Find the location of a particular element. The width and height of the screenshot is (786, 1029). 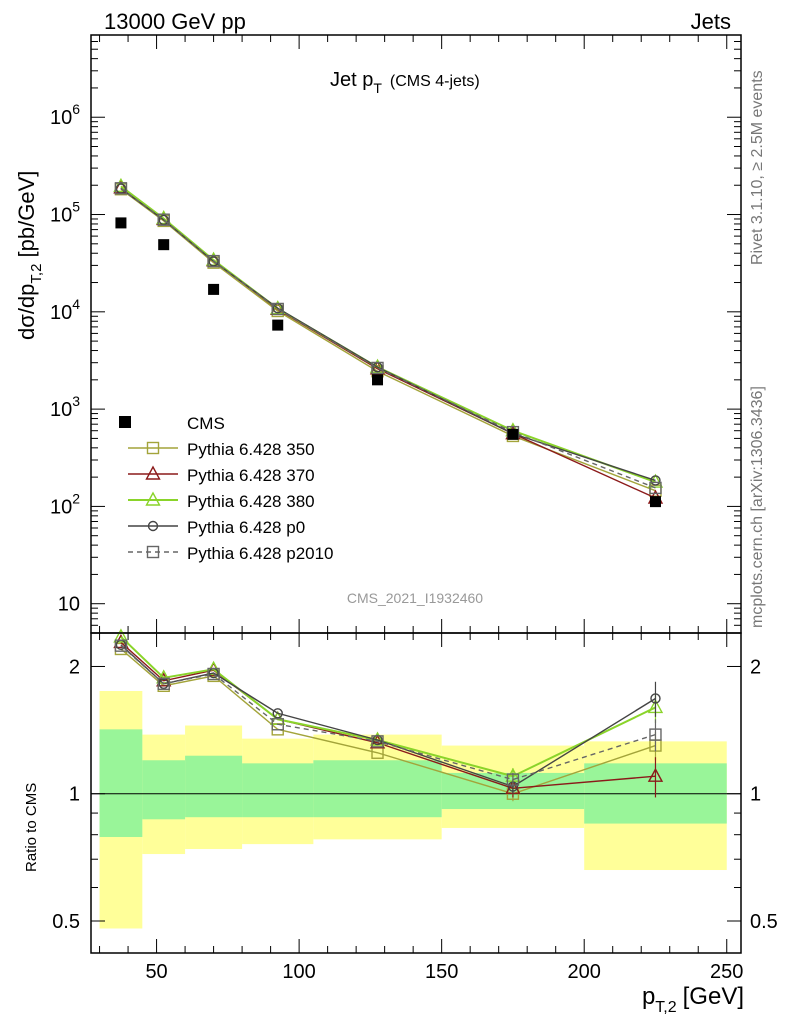

ratio-y-axis-label: Ratio to CMS is located at coordinates (31, 827).